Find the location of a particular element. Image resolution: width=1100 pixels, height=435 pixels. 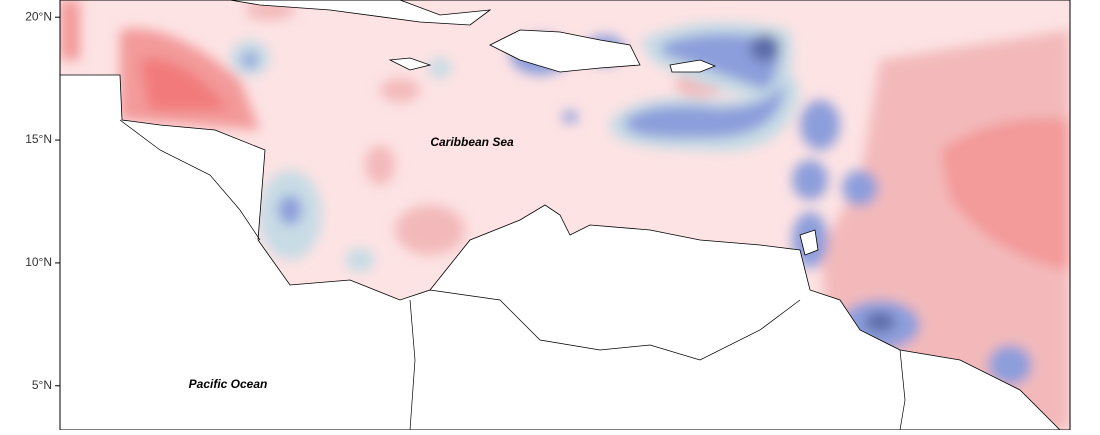

y-tick-label: 15°N is located at coordinates (38, 139).